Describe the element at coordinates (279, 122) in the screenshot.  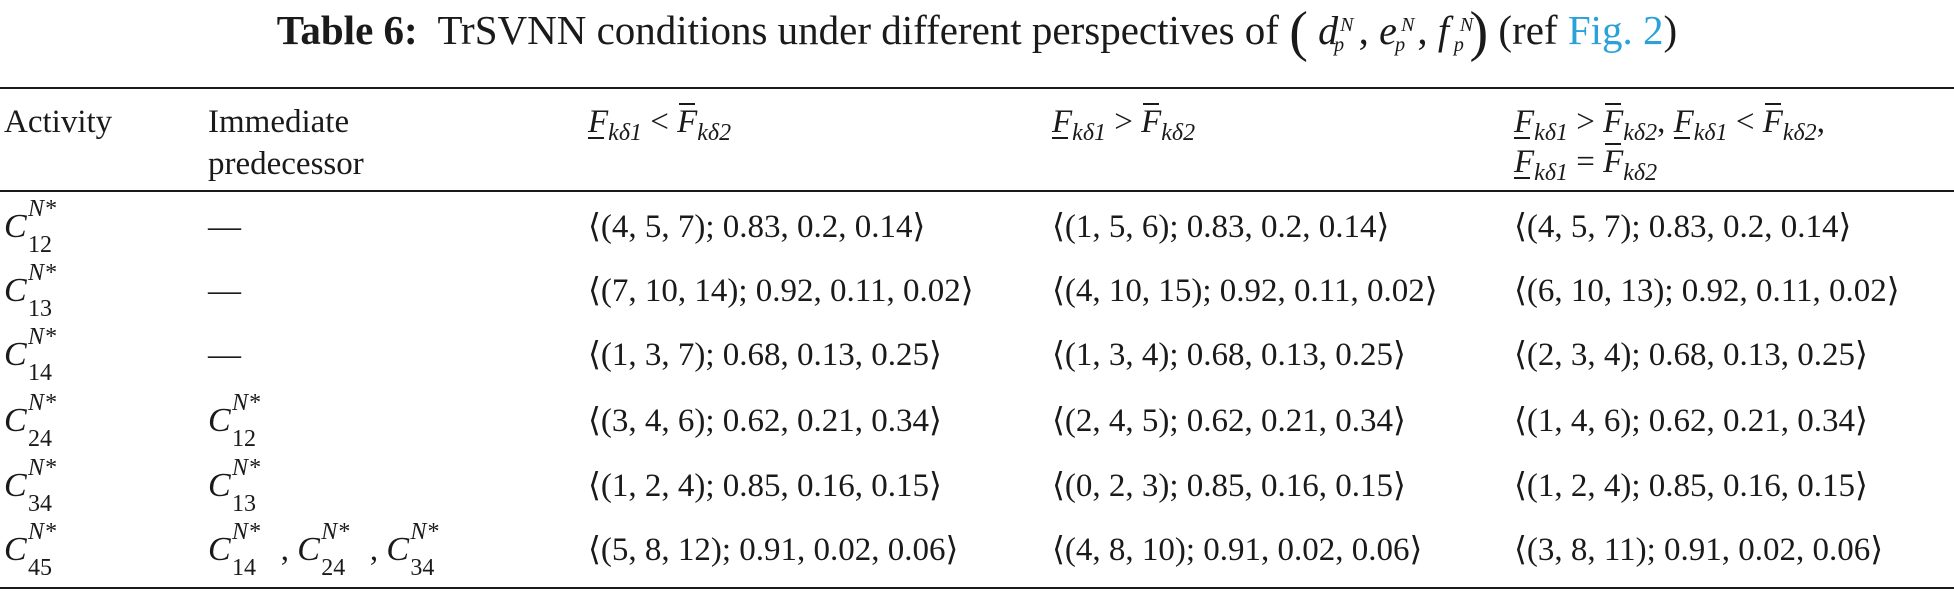
I see `header-predecessor-line1: Immediate` at that location.